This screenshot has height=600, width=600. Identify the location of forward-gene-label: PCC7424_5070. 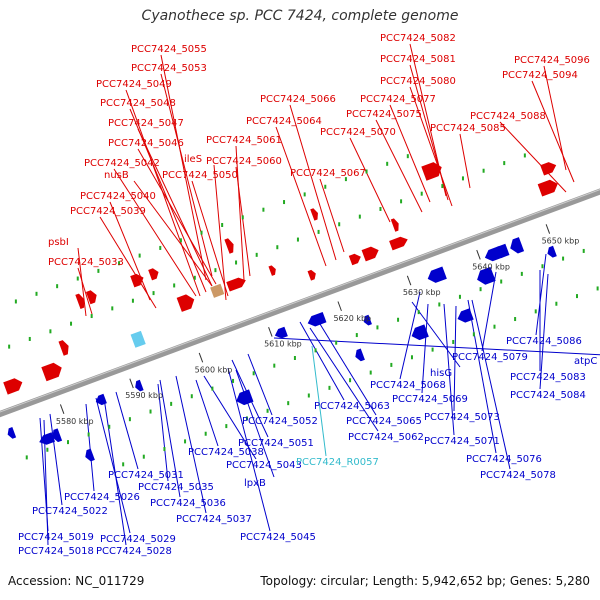
(358, 132).